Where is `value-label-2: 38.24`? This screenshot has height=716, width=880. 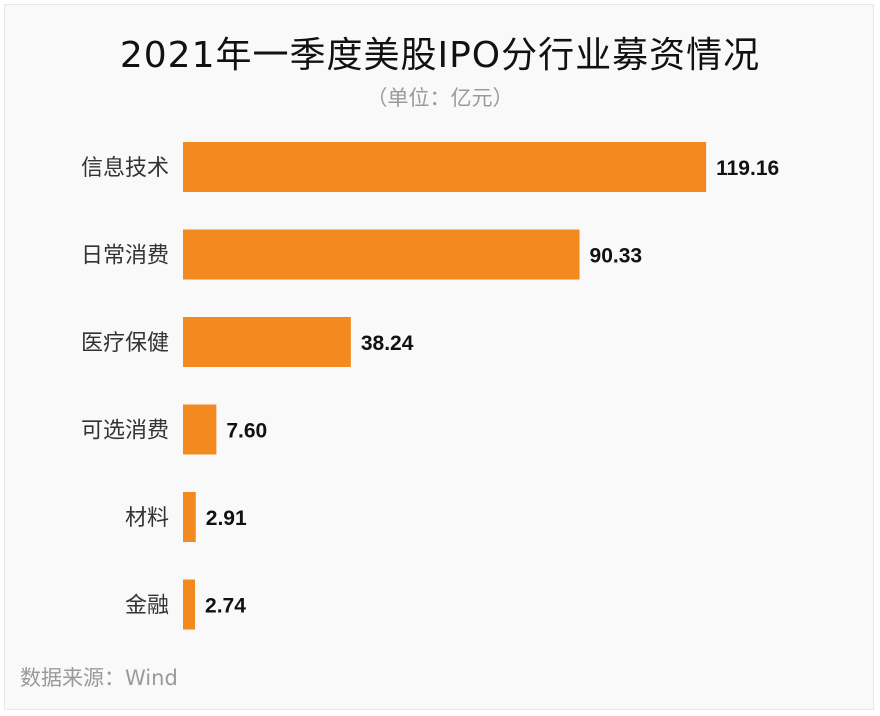 value-label-2: 38.24 is located at coordinates (387, 343).